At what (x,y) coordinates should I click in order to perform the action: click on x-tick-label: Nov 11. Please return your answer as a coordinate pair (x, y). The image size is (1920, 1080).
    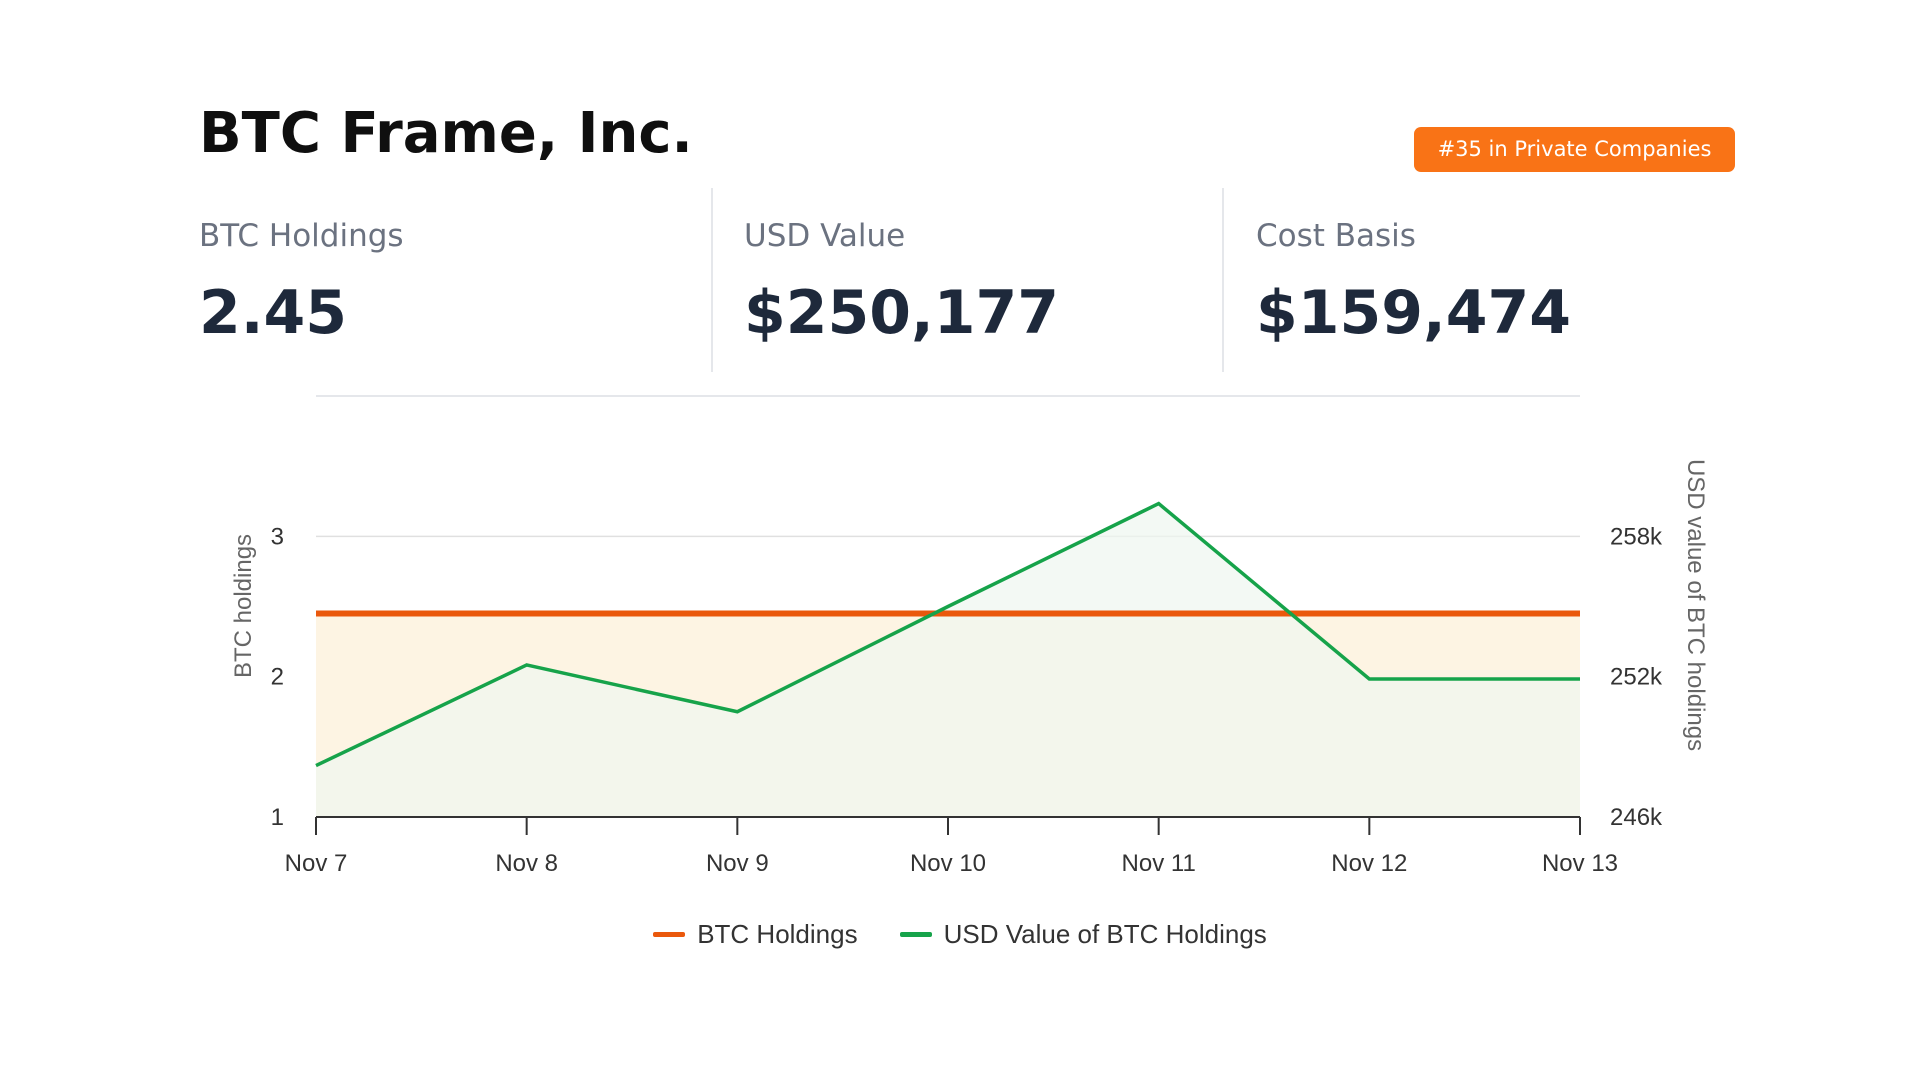
    Looking at the image, I should click on (1159, 863).